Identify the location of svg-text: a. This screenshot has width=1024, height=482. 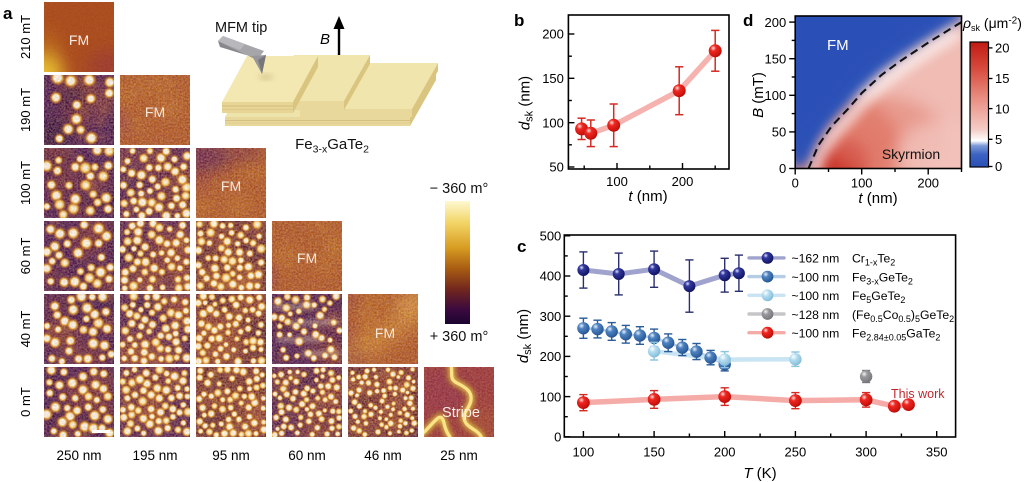
(8, 13).